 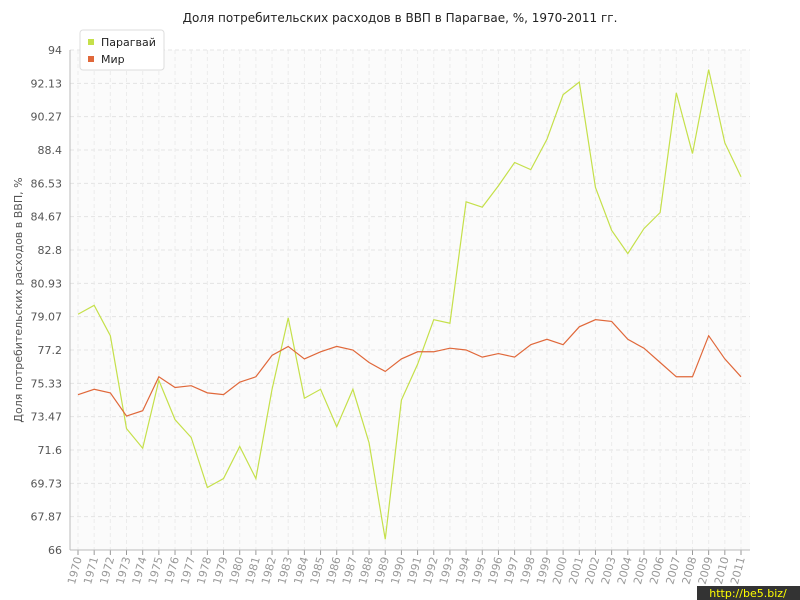 I want to click on watermark: http://be5.biz/, so click(x=748, y=593).